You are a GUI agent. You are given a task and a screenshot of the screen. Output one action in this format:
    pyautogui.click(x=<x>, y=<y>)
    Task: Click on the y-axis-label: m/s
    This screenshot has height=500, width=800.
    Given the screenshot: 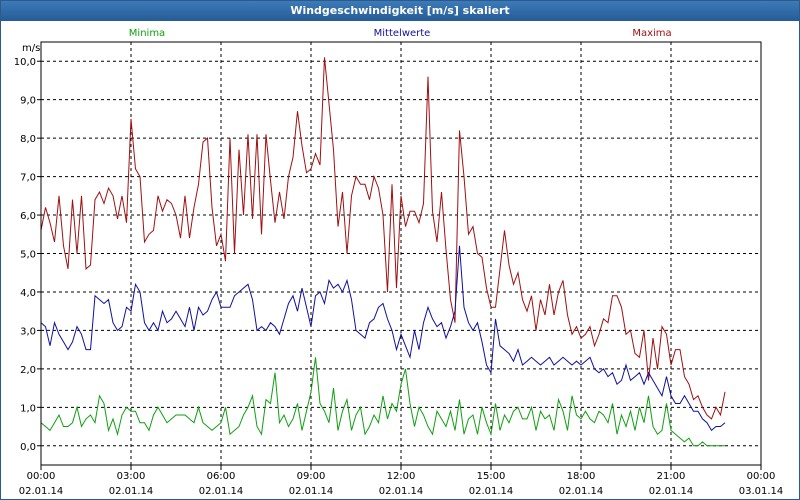 What is the action you would take?
    pyautogui.click(x=31, y=48)
    